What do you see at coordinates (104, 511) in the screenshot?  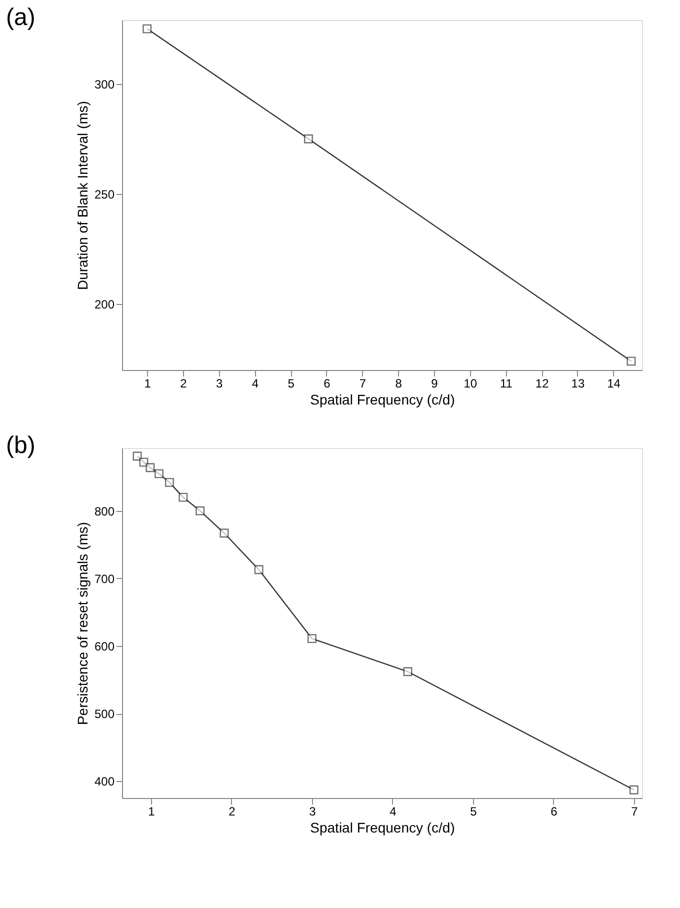 I see `y-tick-label: 800` at bounding box center [104, 511].